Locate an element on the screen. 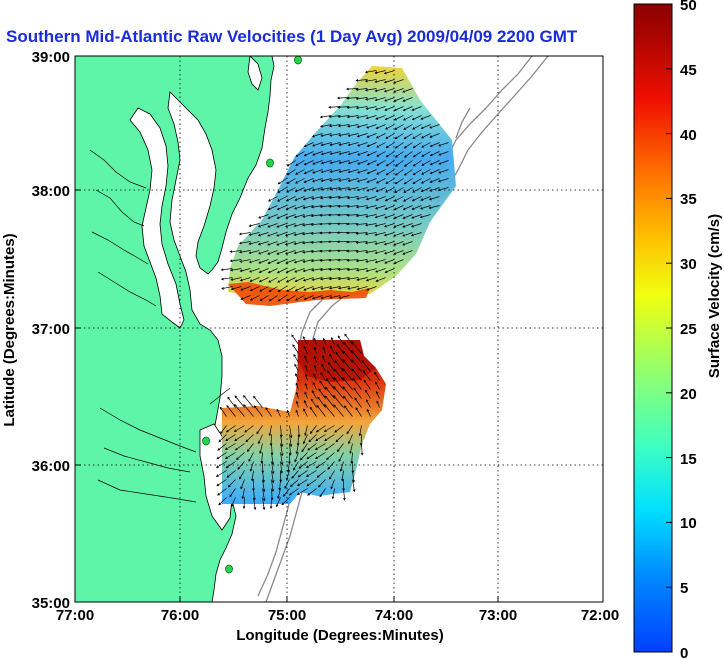 The image size is (724, 659). velocity-field-north is located at coordinates (342, 182).